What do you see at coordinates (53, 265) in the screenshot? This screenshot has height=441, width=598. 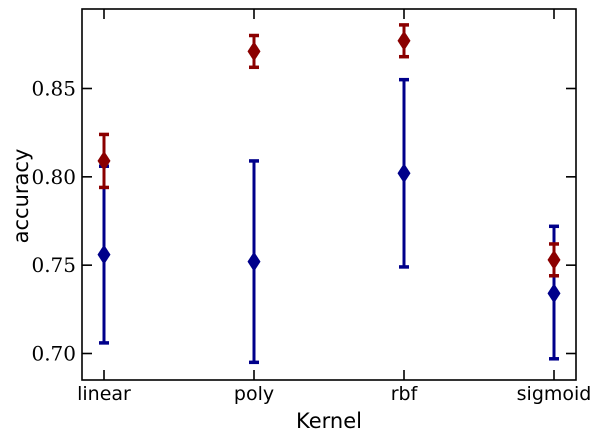 I see `y-tick-label: 0.75` at bounding box center [53, 265].